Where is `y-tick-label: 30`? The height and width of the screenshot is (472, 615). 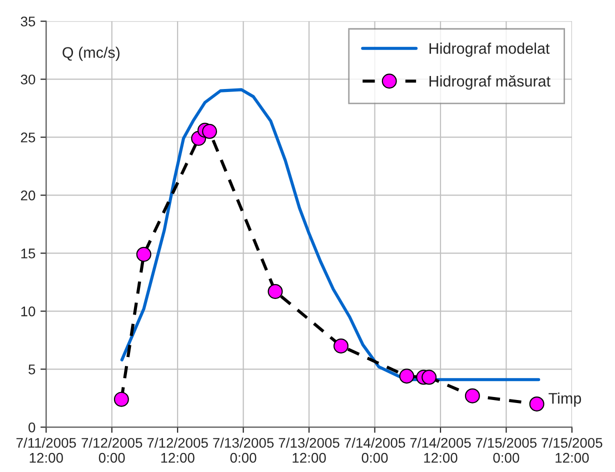 y-tick-label: 30 is located at coordinates (28, 79).